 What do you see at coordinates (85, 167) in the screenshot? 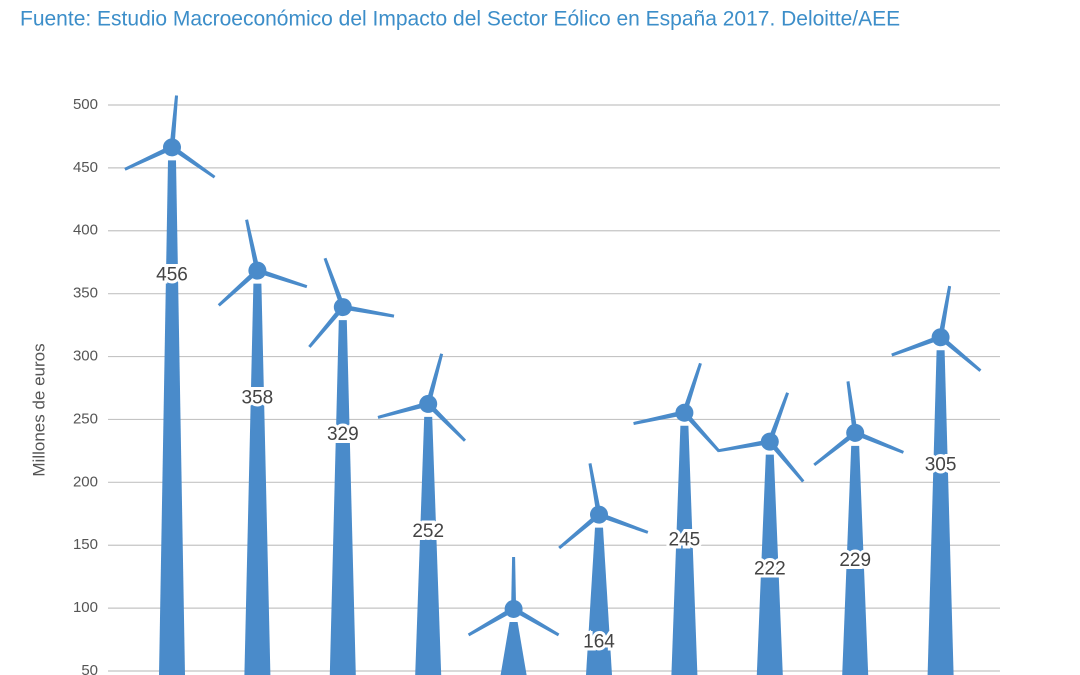
I see `y-tick-label: 450` at bounding box center [85, 167].